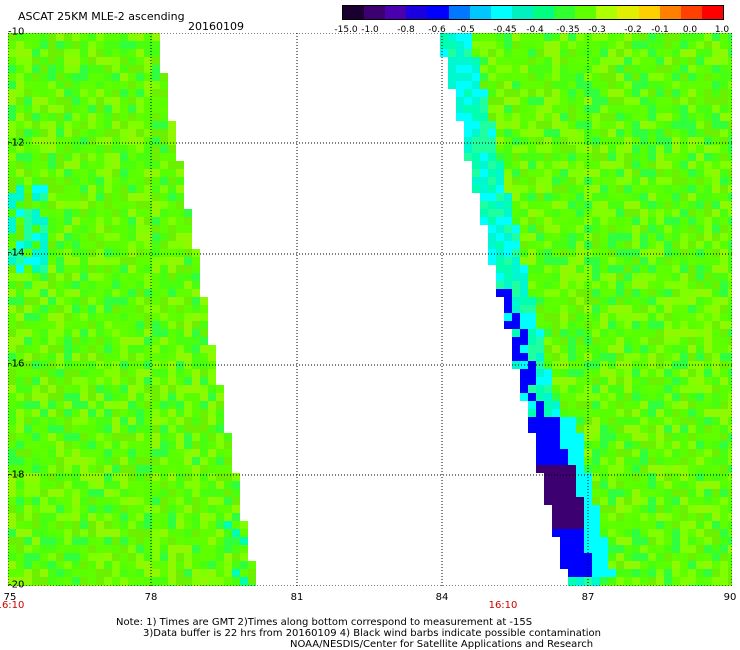  I want to click on color-scale-swatch, so click(459, 12).